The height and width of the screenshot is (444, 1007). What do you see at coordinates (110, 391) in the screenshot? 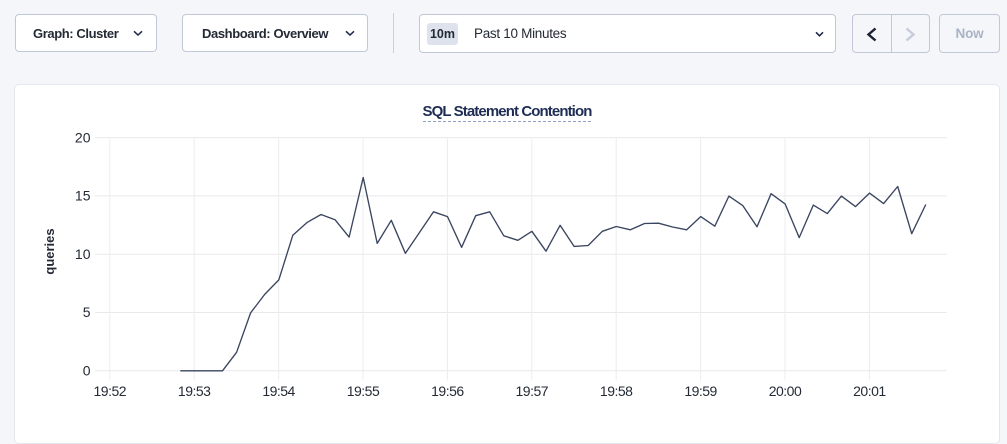
I see `svg-text: 19:52` at bounding box center [110, 391].